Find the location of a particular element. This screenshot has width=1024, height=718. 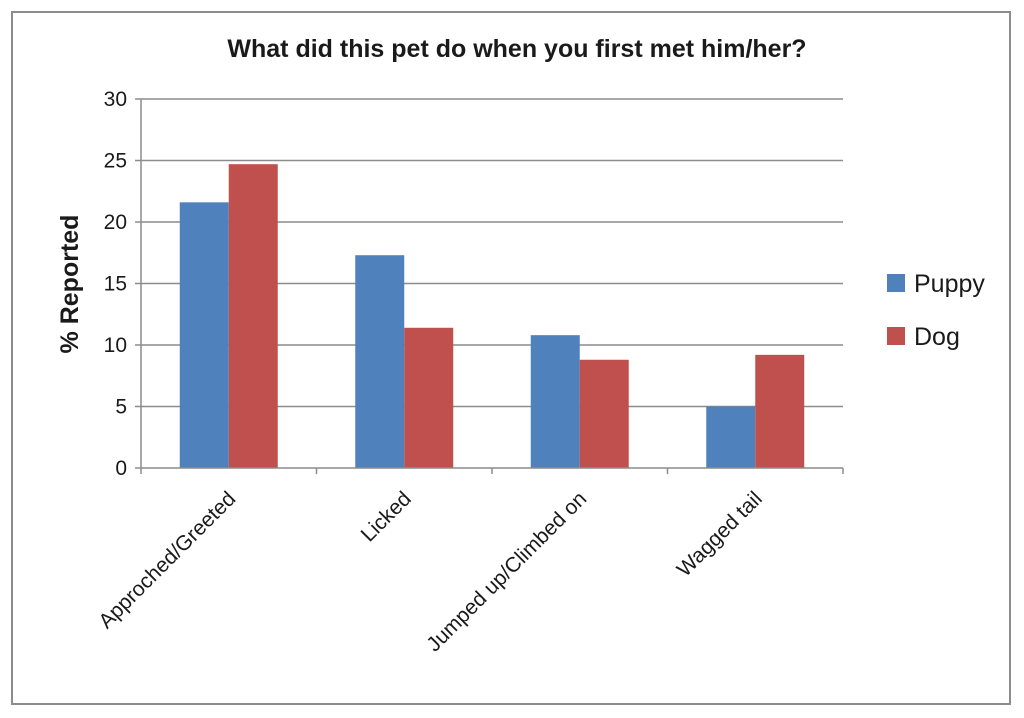

legend-swatch-dog is located at coordinates (896, 336).